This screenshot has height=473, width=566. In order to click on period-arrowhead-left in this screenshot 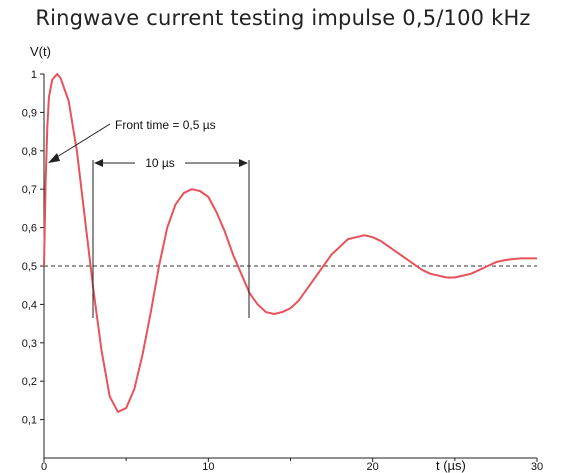, I will do `click(98, 163)`.